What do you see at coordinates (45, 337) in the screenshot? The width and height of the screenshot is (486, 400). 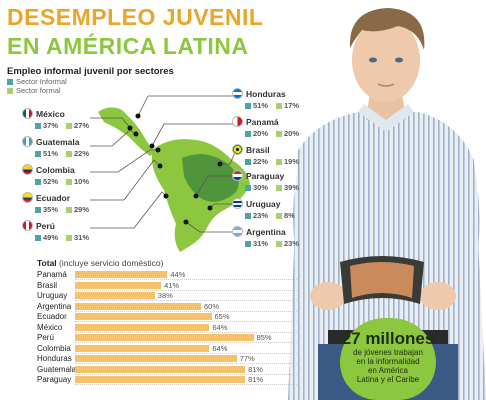 I see `bar-category-label: Perú` at bounding box center [45, 337].